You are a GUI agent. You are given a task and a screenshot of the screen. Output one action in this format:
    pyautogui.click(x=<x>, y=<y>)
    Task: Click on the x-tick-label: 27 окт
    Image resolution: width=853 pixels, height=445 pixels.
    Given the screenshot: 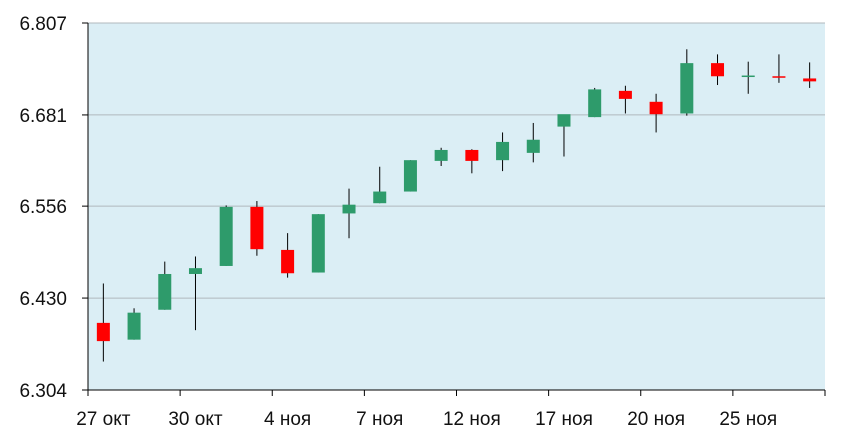 What is the action you would take?
    pyautogui.click(x=103, y=419)
    